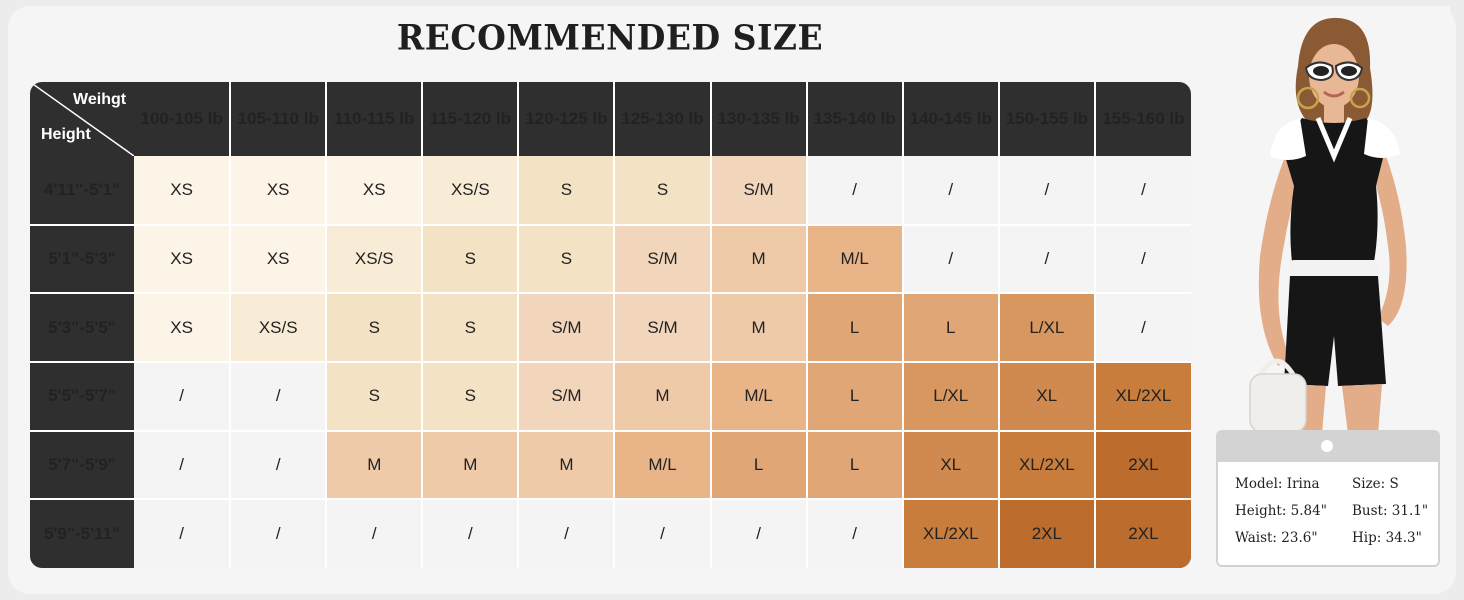 The image size is (1464, 600). I want to click on corner-diagonal-line, so click(82, 119).